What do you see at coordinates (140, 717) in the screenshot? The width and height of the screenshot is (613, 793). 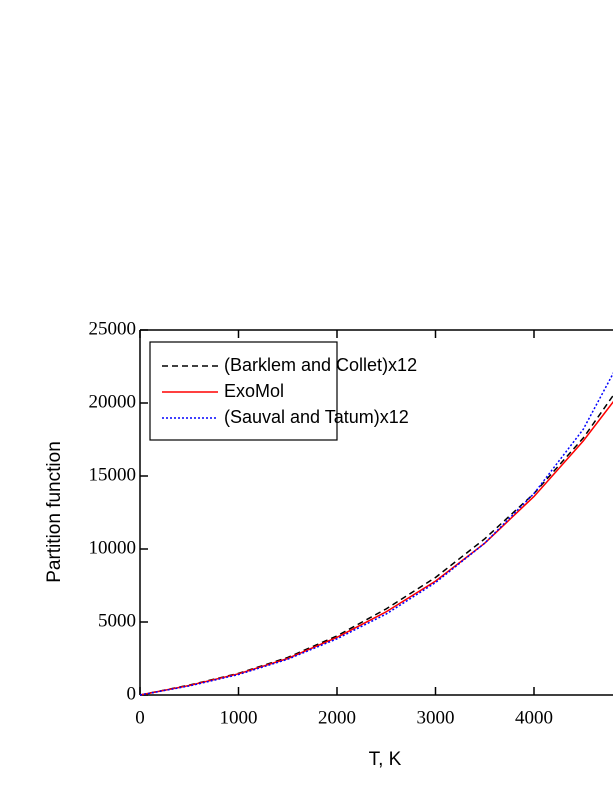 I see `x-tick-label: 0` at bounding box center [140, 717].